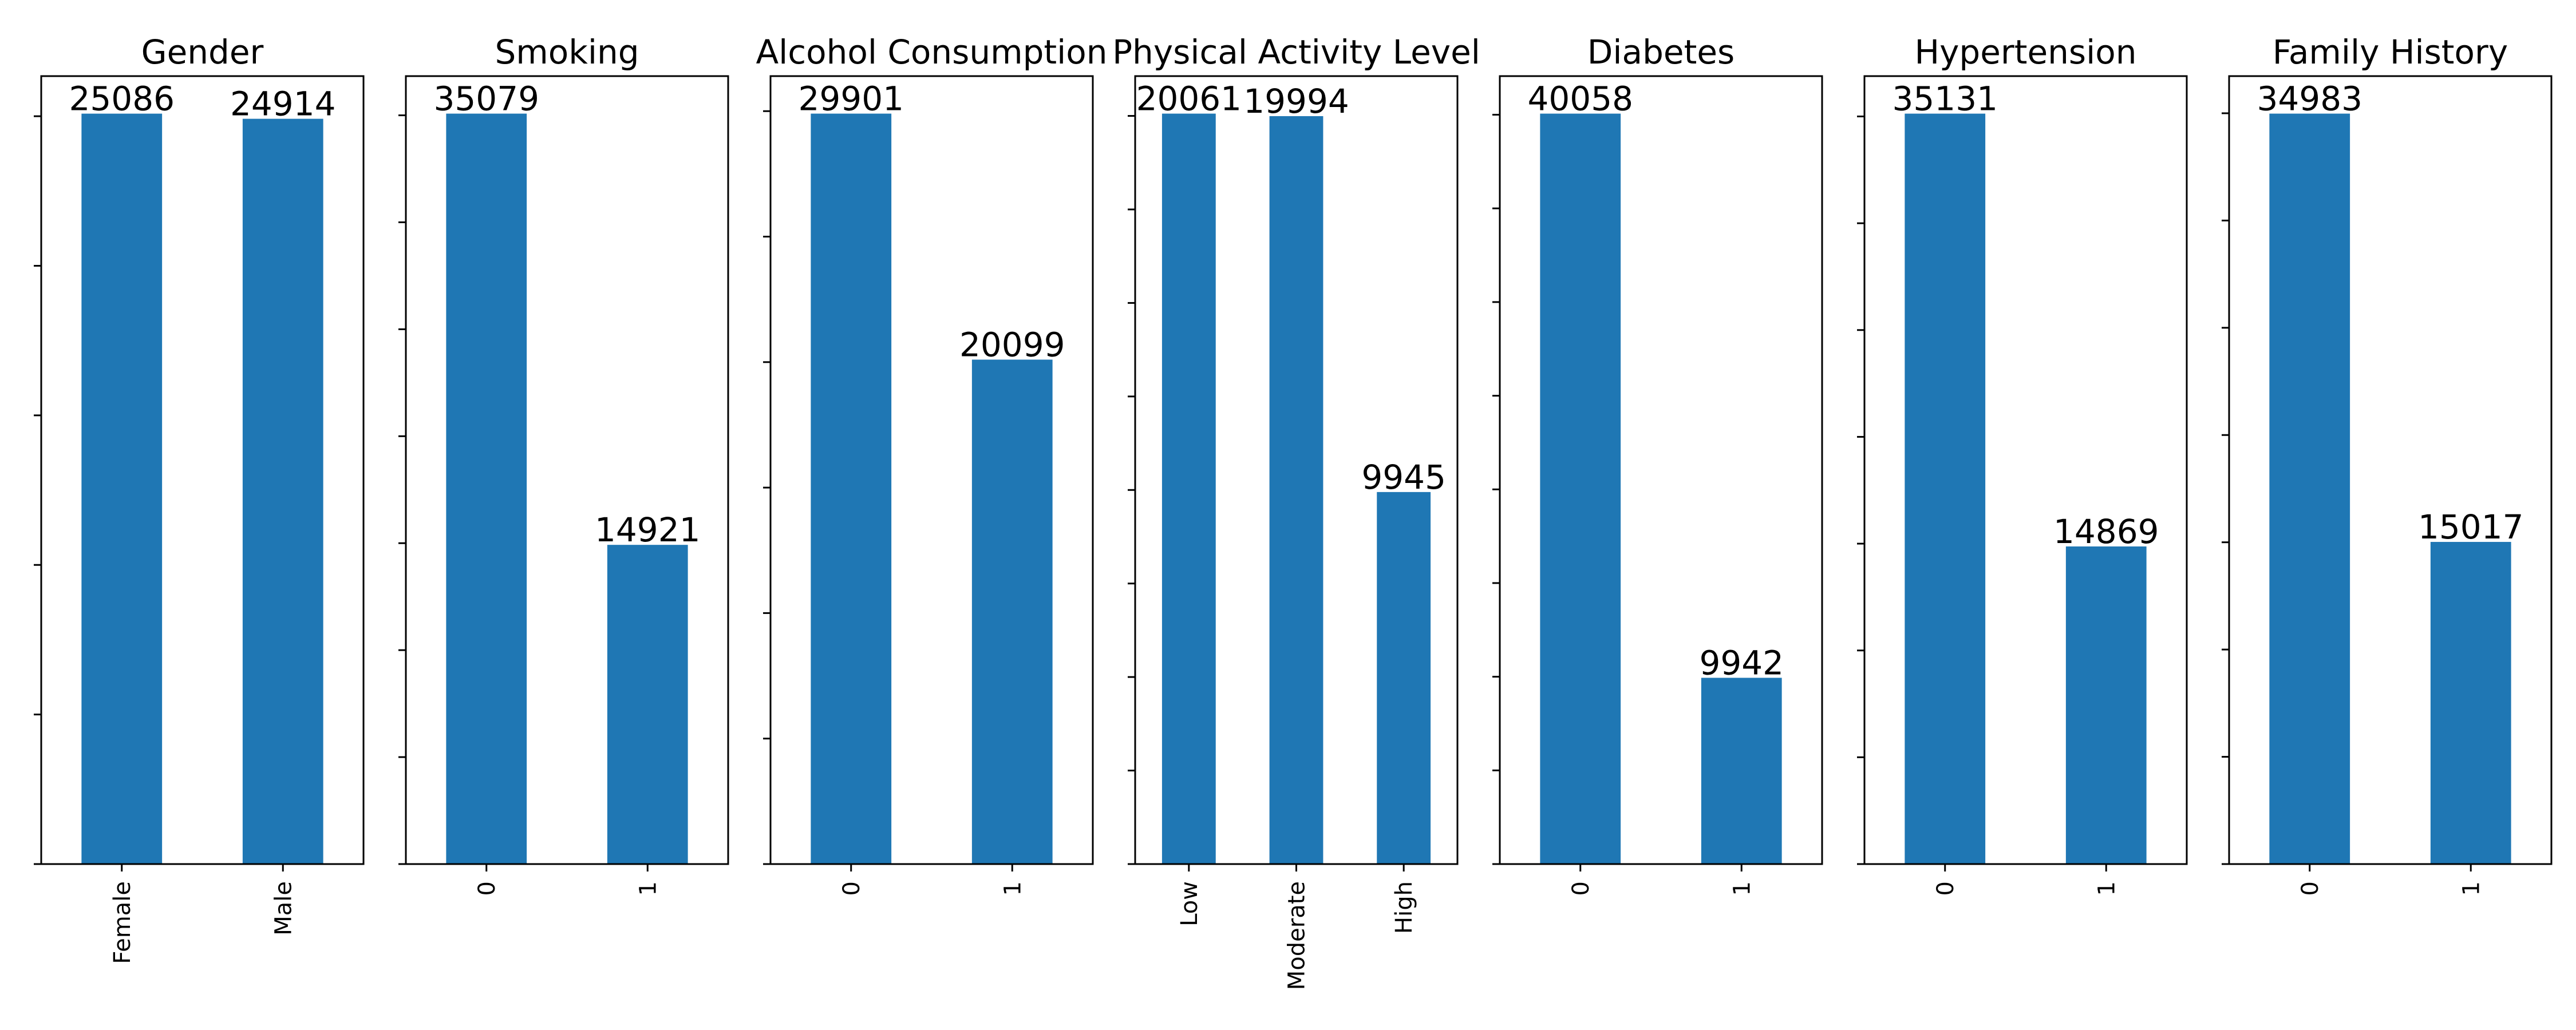 Image resolution: width=2576 pixels, height=1030 pixels. Describe the element at coordinates (1296, 52) in the screenshot. I see `chart-title: Physical Activity Level` at that location.